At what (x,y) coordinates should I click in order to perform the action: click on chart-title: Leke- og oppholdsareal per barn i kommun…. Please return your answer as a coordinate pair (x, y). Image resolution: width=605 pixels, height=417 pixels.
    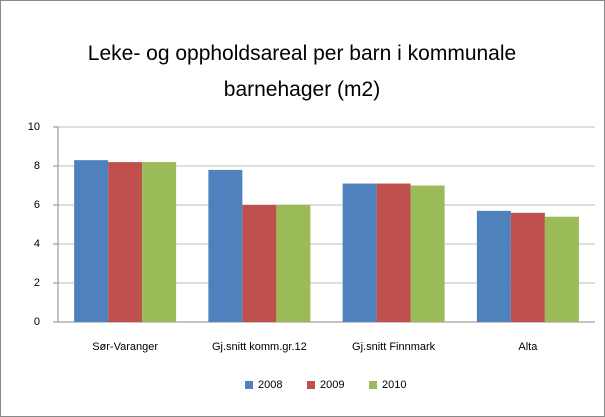
    Looking at the image, I should click on (302, 71).